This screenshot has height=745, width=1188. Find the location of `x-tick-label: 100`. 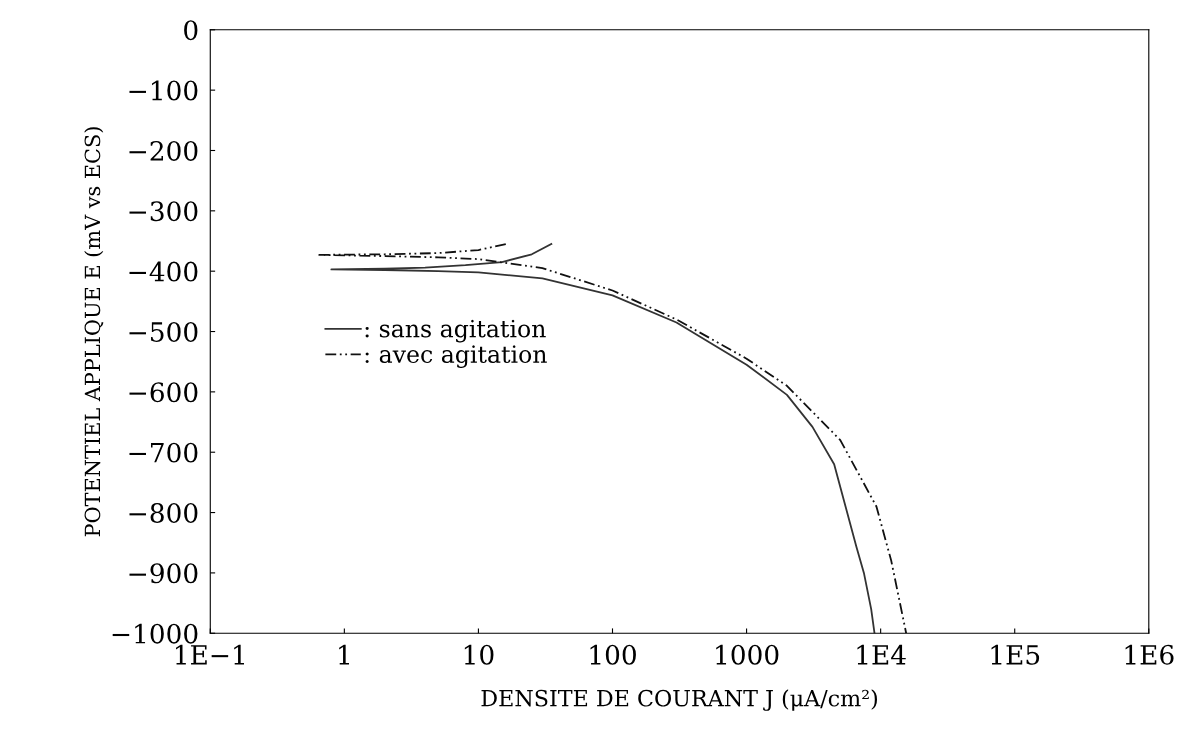

x-tick-label: 100 is located at coordinates (613, 654).